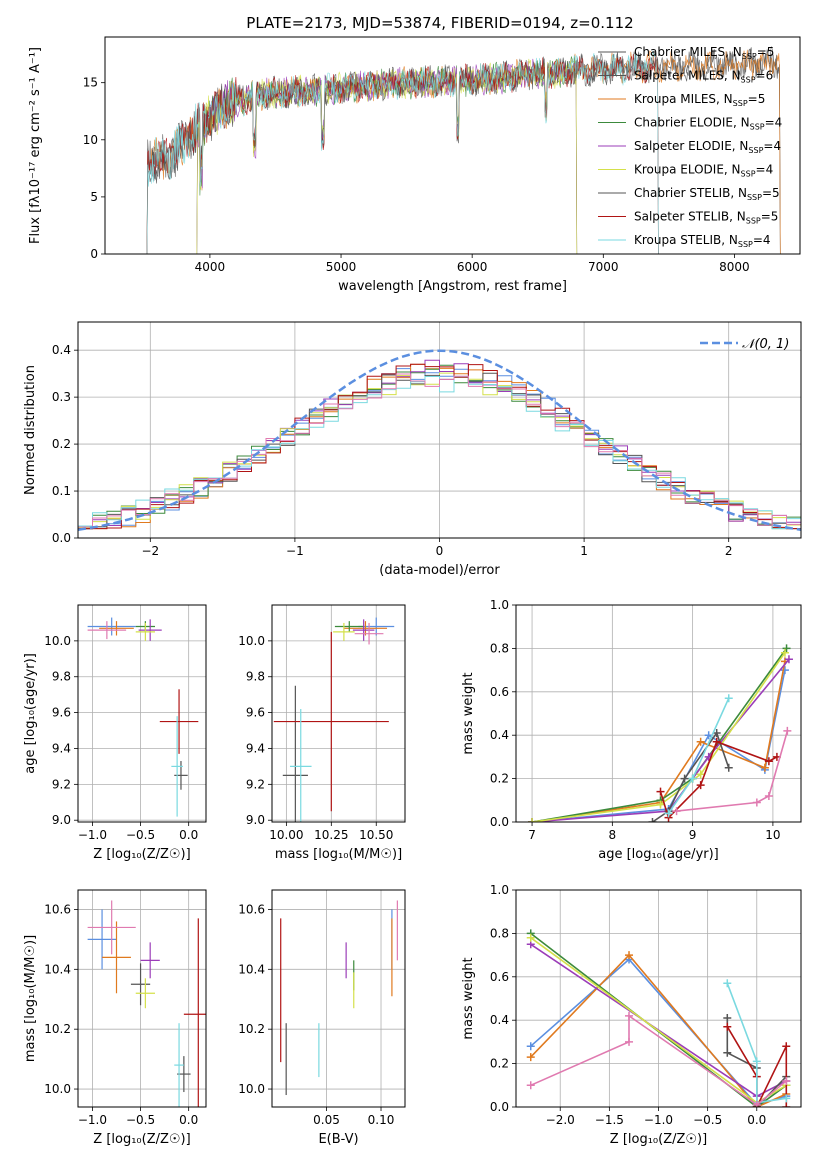 The width and height of the screenshot is (819, 1170). I want to click on y-axis-label: Normed distribution, so click(30, 430).